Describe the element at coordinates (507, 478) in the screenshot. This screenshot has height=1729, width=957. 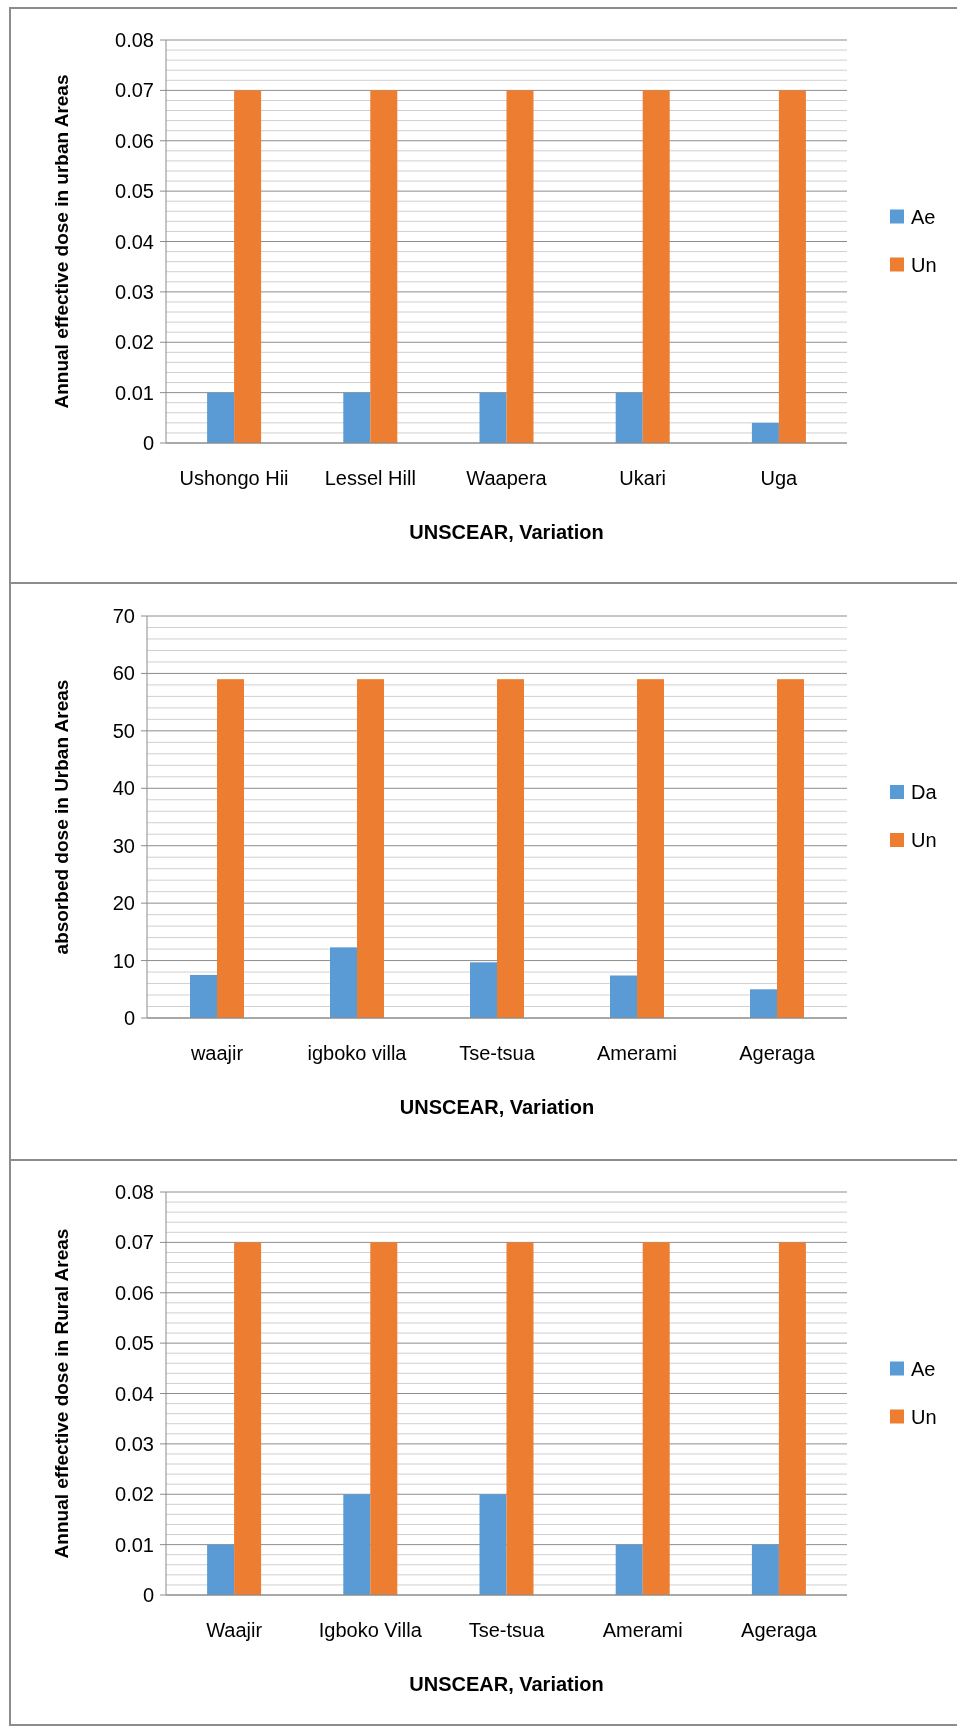
I see `x-tick-label: Waapera` at that location.